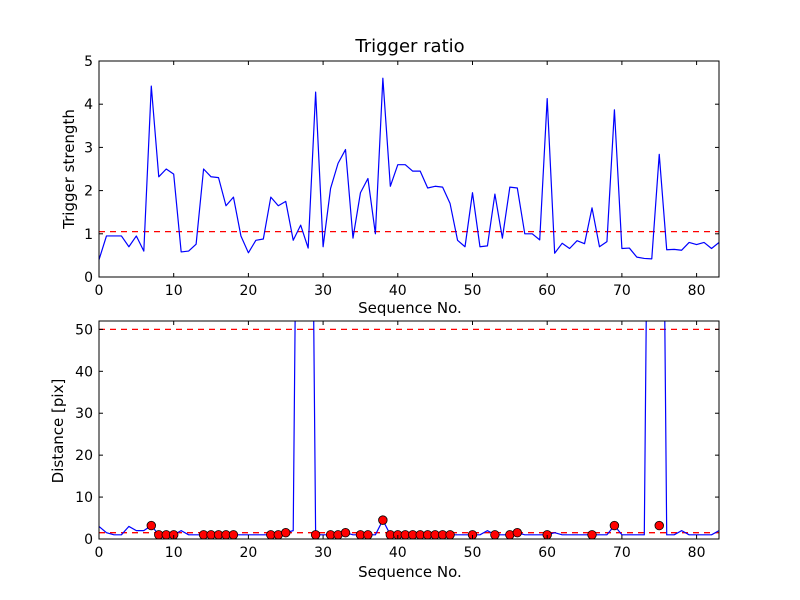 Image resolution: width=800 pixels, height=600 pixels. I want to click on y-axis-label: Trigger strength, so click(69, 169).